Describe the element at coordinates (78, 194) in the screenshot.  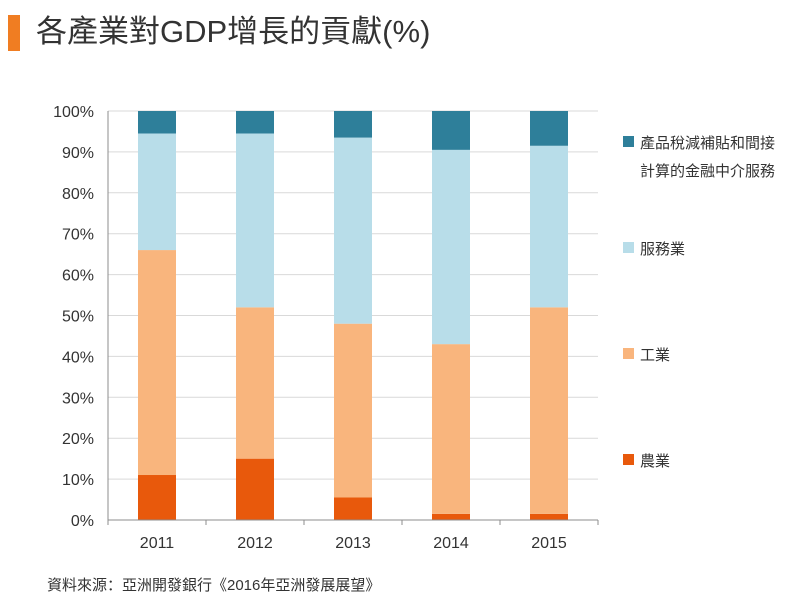
I see `y-tick-label: 80%` at that location.